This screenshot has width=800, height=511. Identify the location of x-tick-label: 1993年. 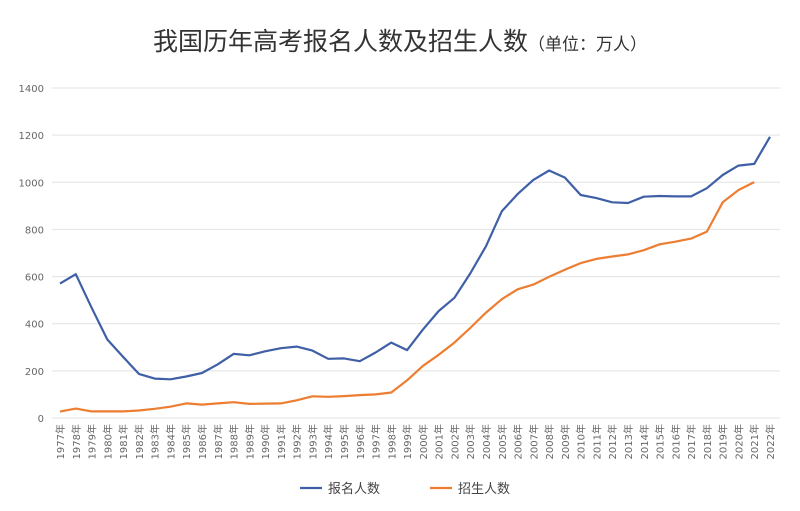
(312, 441).